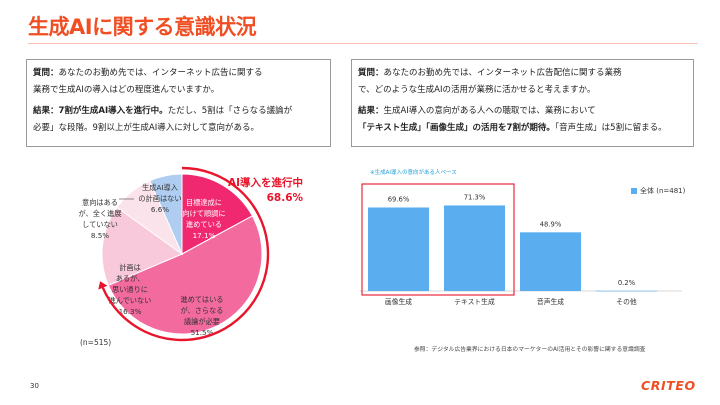 This screenshot has width=720, height=405. I want to click on slice-needs-discussion-label: 進めてはいるが、さらなる議論が必要 51.5%, so click(202, 316).